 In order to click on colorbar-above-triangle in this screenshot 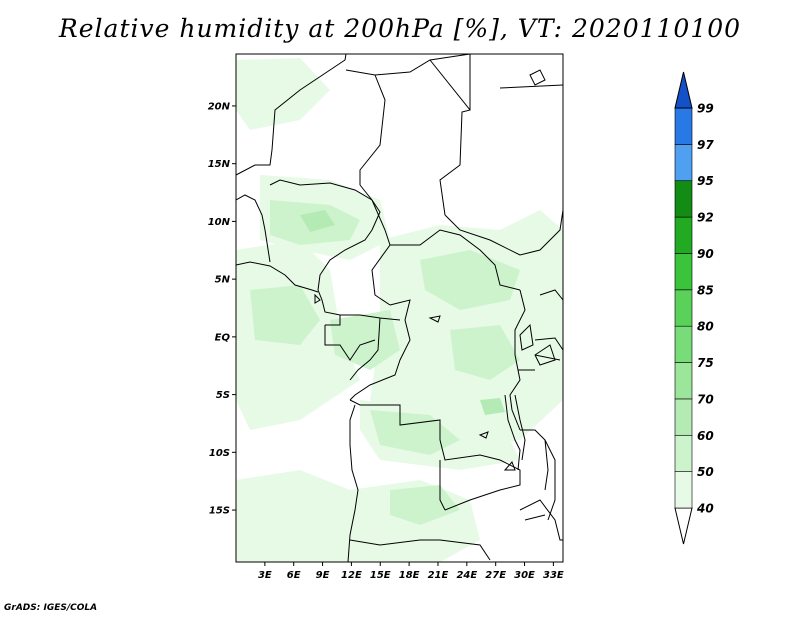, I will do `click(683, 90)`.